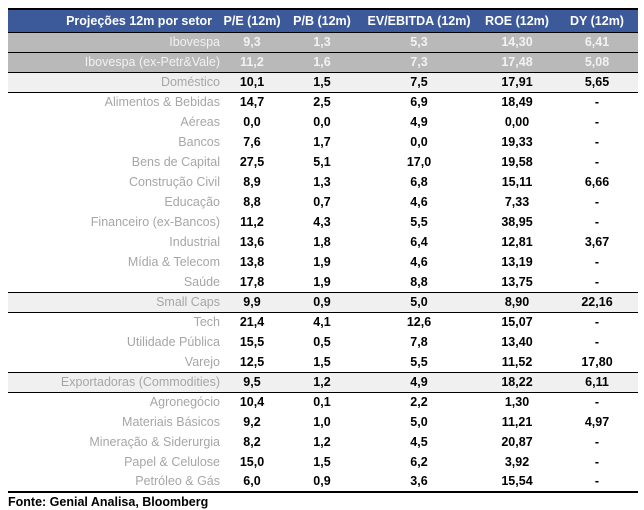 Image resolution: width=644 pixels, height=510 pixels. I want to click on table-row: Mídia & Telecom 13,8 1,9 4,6 13,19 -, so click(323, 262).